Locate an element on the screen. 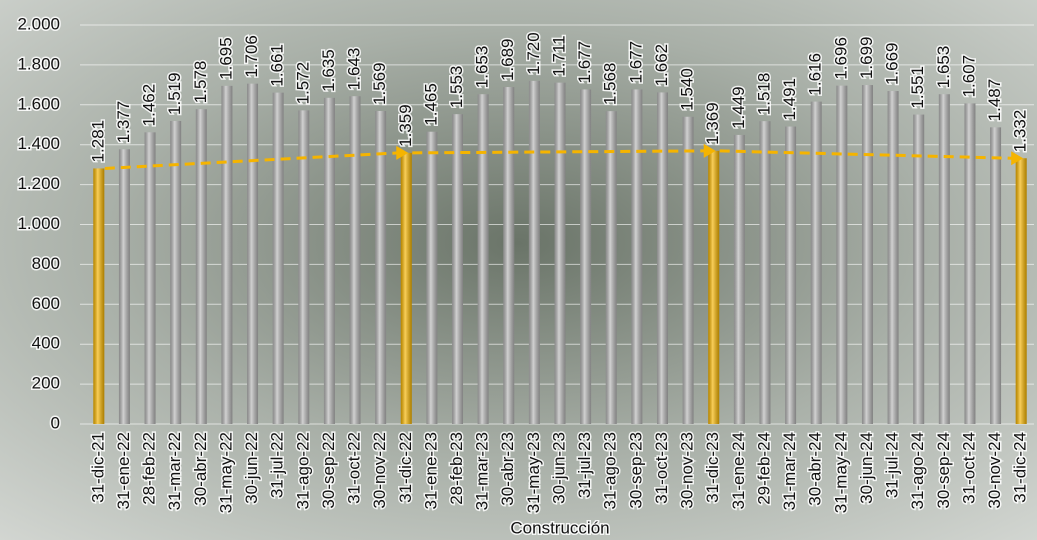 The height and width of the screenshot is (540, 1037). value-label: 1.696 is located at coordinates (840, 58).